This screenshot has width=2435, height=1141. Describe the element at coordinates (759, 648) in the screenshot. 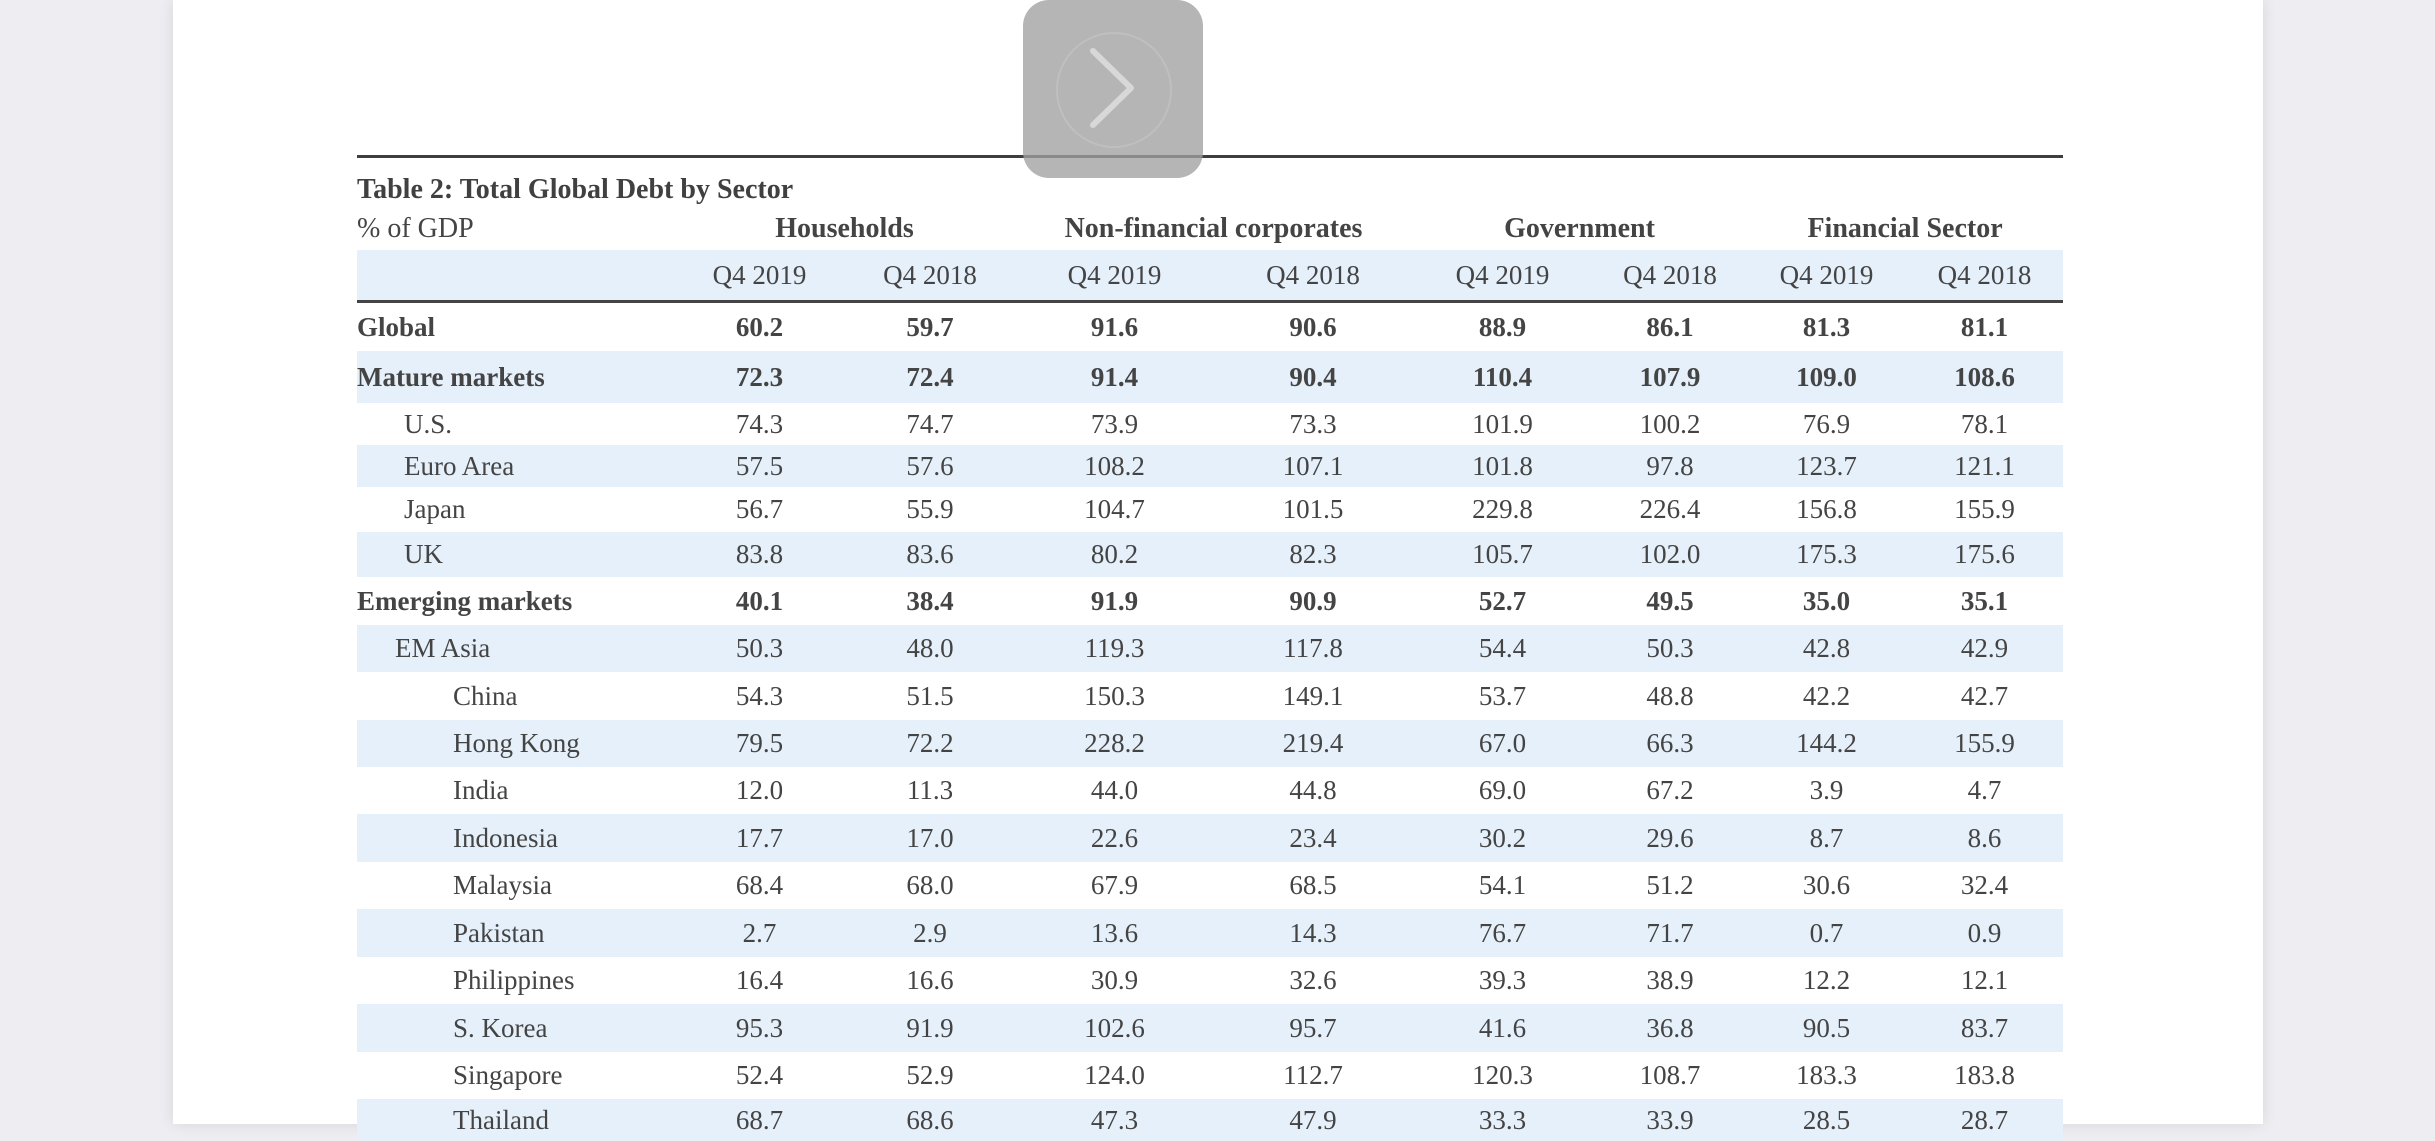

I see `table-cell: 50.3` at that location.